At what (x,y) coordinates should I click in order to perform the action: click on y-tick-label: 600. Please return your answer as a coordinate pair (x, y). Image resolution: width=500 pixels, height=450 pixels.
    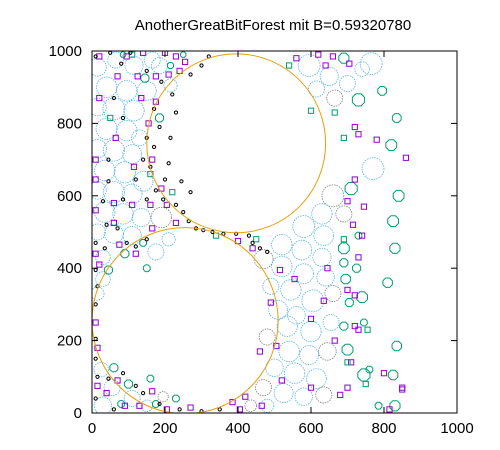
    Looking at the image, I should click on (69, 196).